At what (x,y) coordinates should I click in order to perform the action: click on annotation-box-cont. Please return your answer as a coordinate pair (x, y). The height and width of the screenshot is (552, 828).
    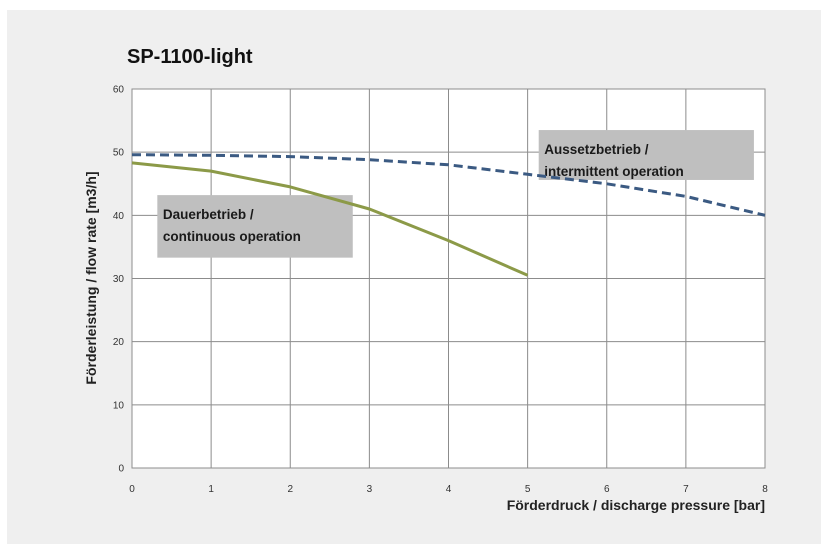
    Looking at the image, I should click on (255, 226).